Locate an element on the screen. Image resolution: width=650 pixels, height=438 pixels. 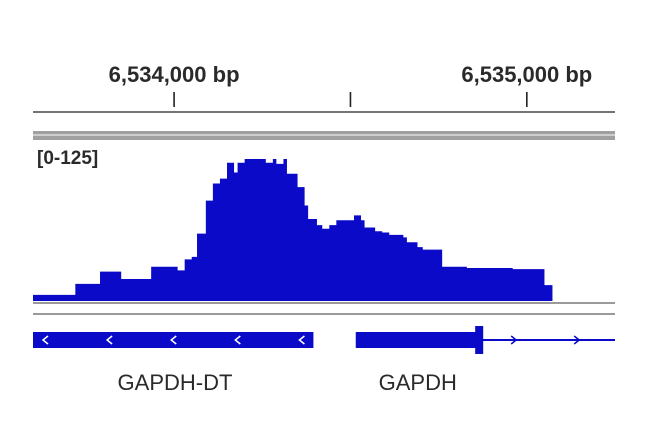
ruler-tick-label: 6,535,000 bp is located at coordinates (526, 74).